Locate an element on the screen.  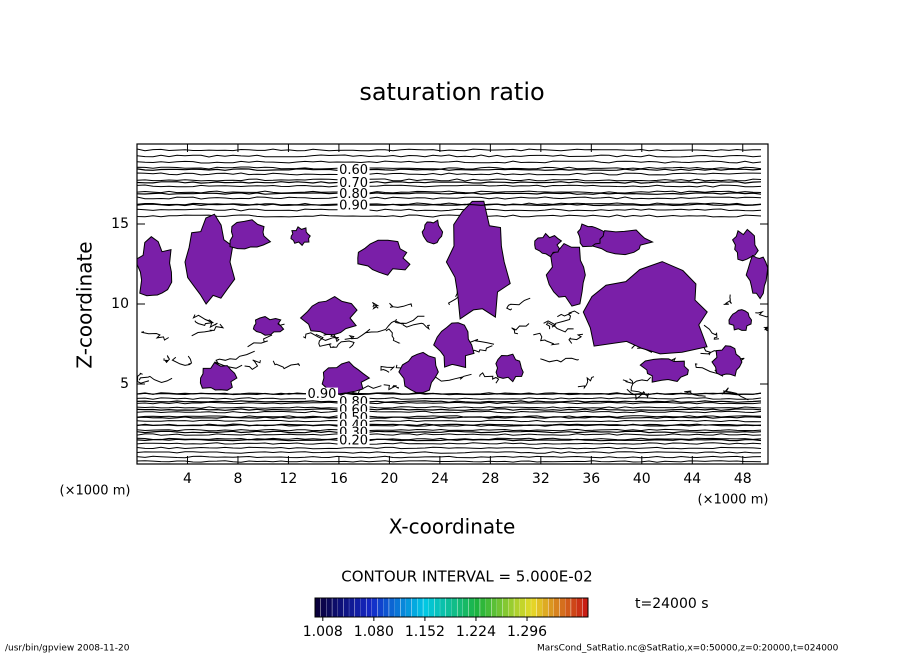
x-tick-label: 48 is located at coordinates (743, 479).